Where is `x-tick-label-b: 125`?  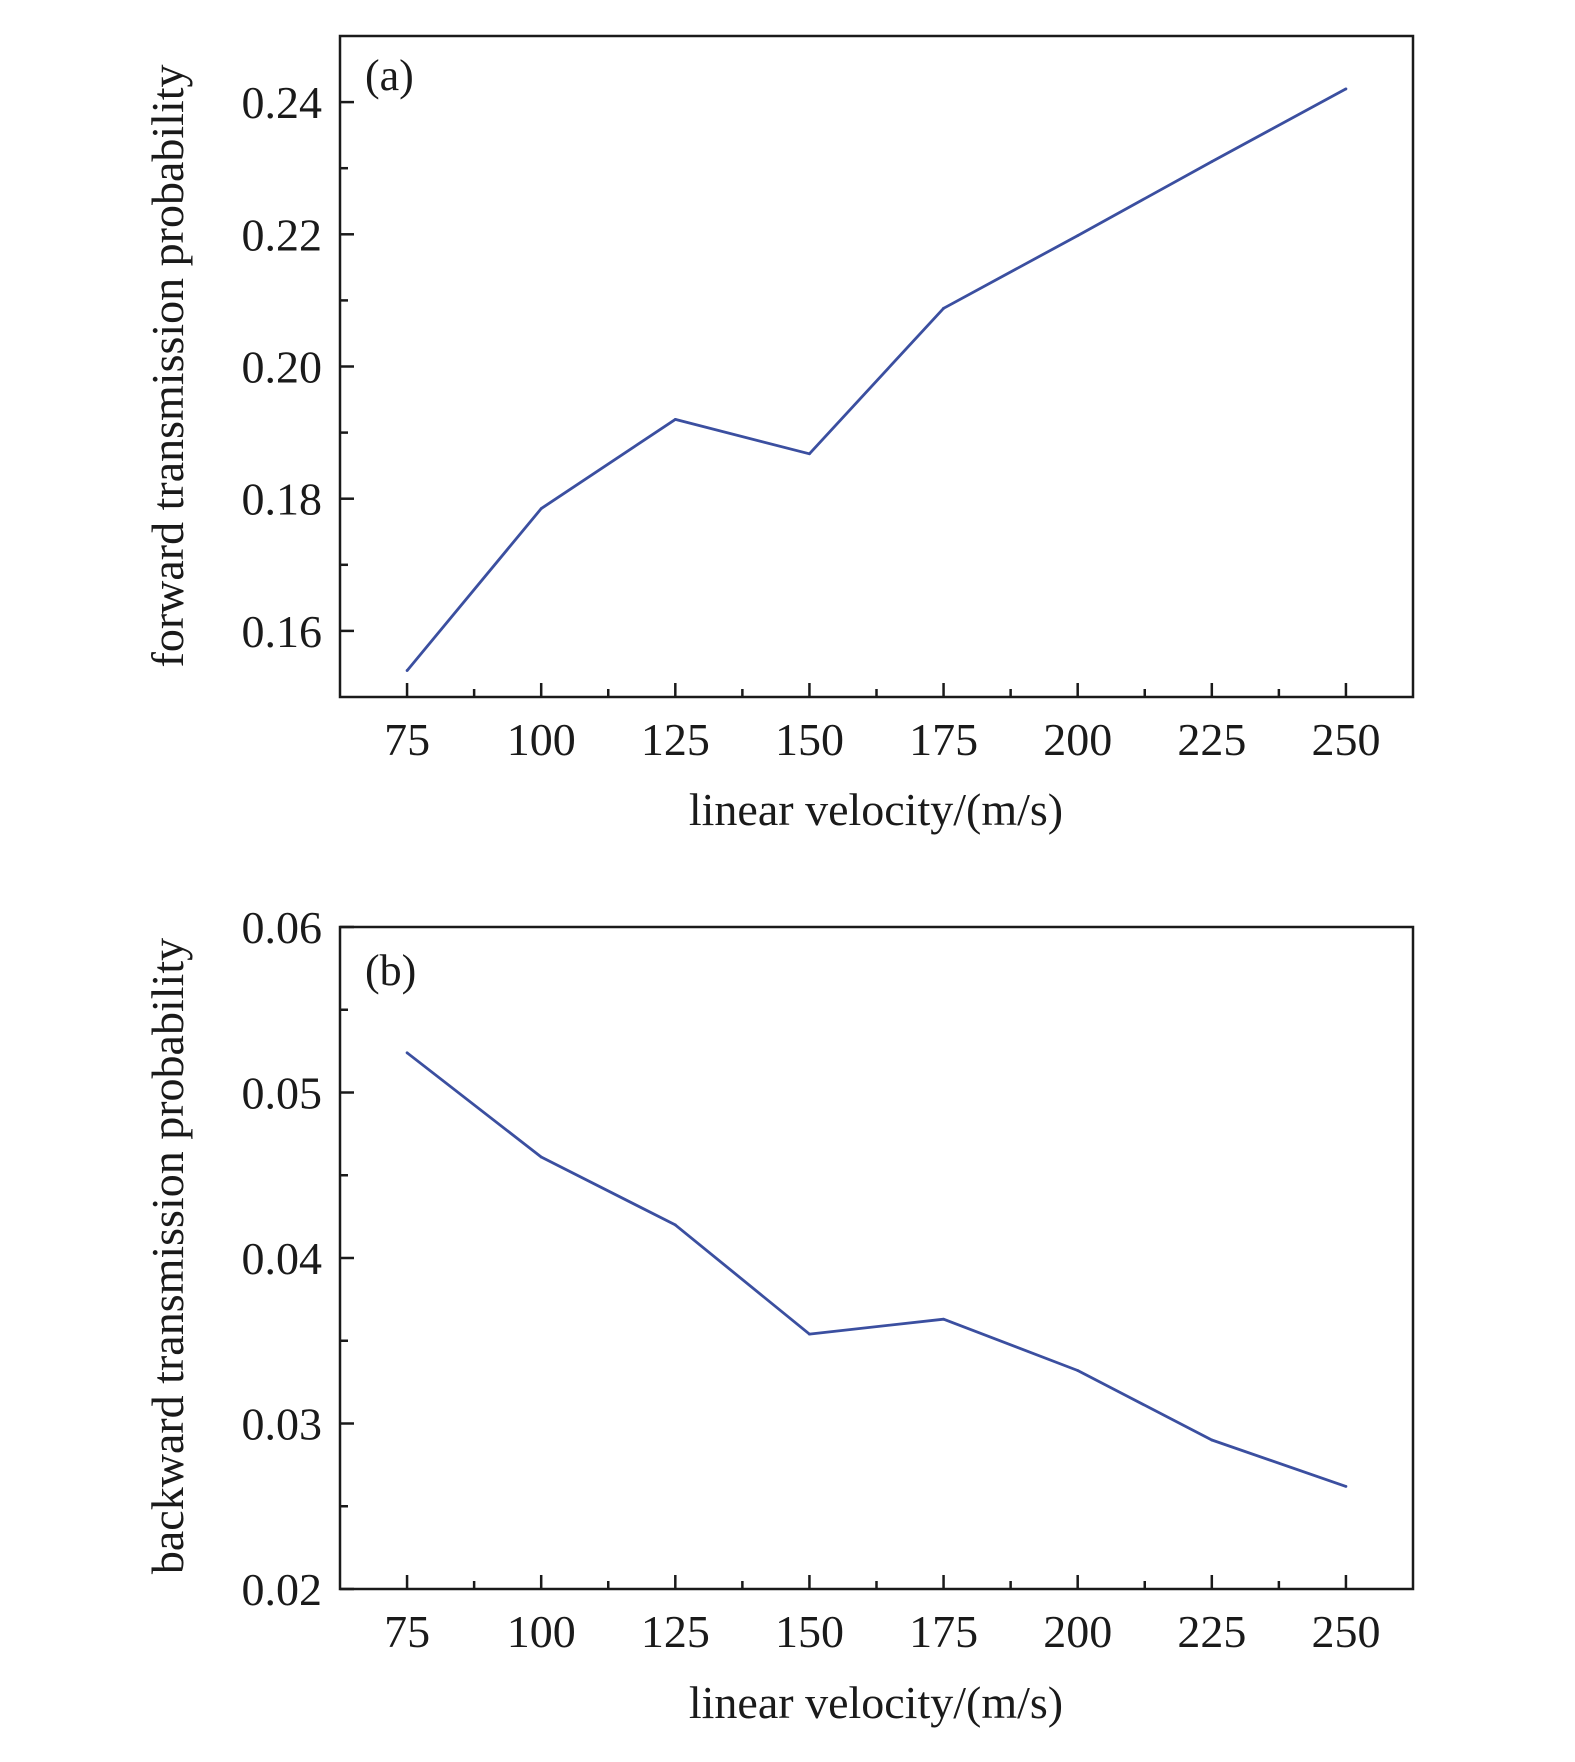
x-tick-label-b: 125 is located at coordinates (675, 1631).